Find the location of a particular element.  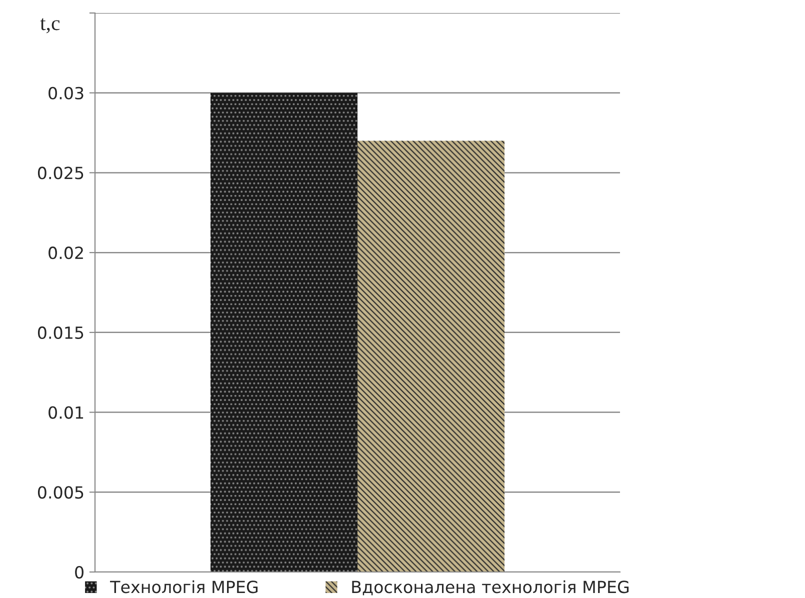

y-axis-title: t,c is located at coordinates (50, 26).